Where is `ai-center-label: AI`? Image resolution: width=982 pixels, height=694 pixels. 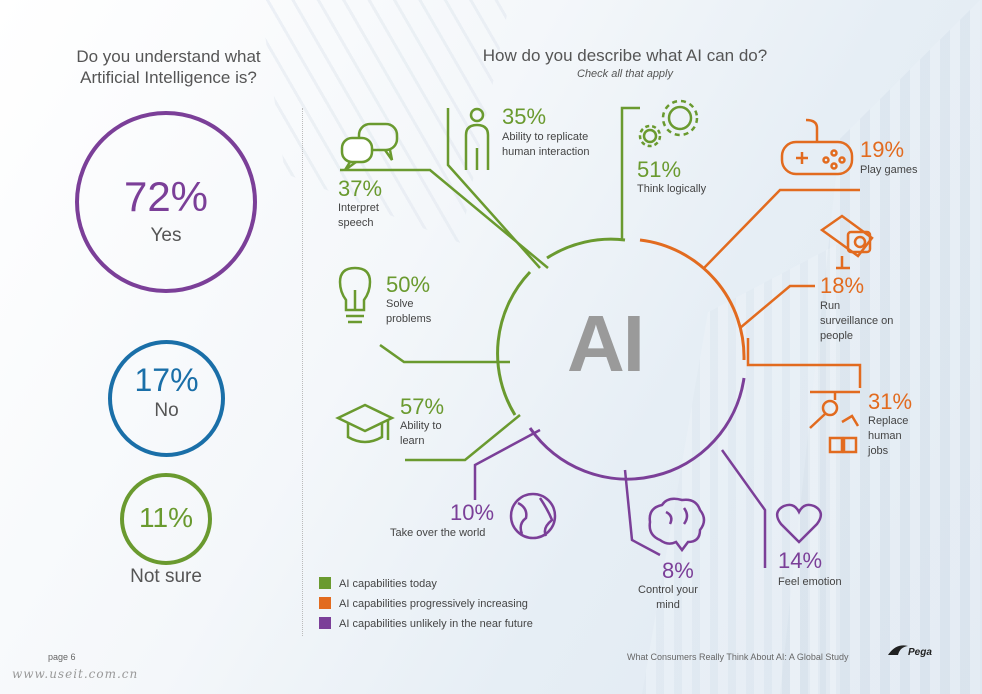
ai-center-label: AI is located at coordinates (606, 343).